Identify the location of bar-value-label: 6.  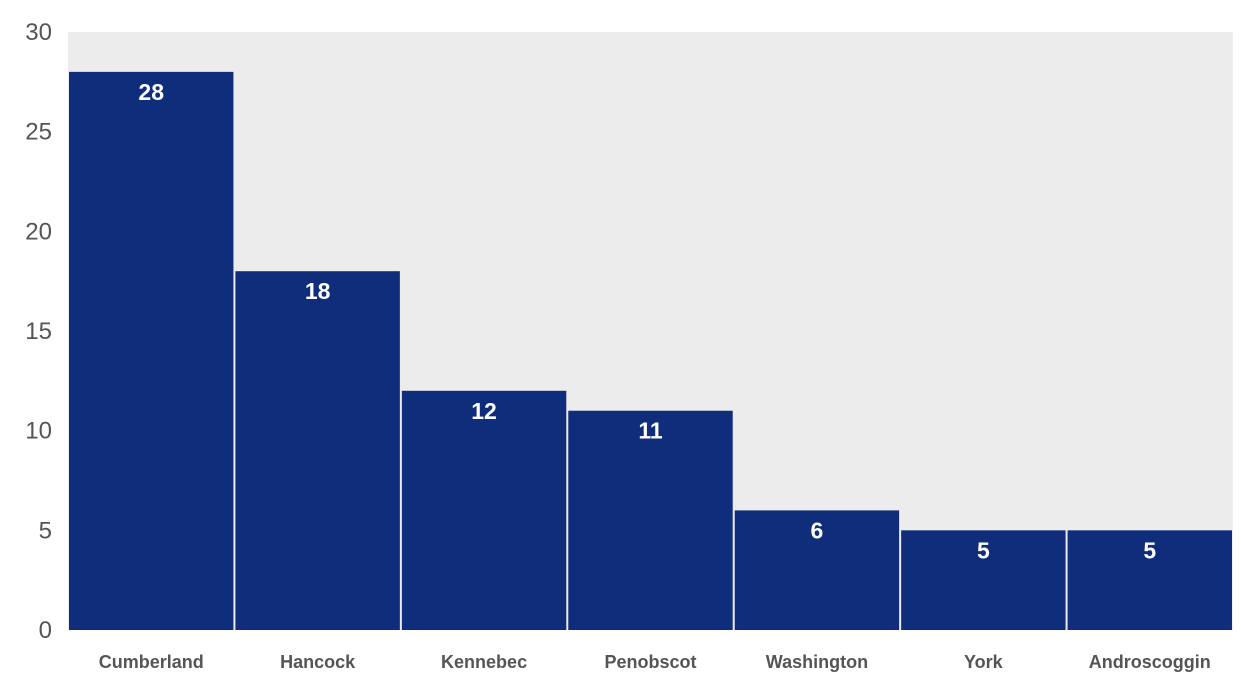
(817, 530).